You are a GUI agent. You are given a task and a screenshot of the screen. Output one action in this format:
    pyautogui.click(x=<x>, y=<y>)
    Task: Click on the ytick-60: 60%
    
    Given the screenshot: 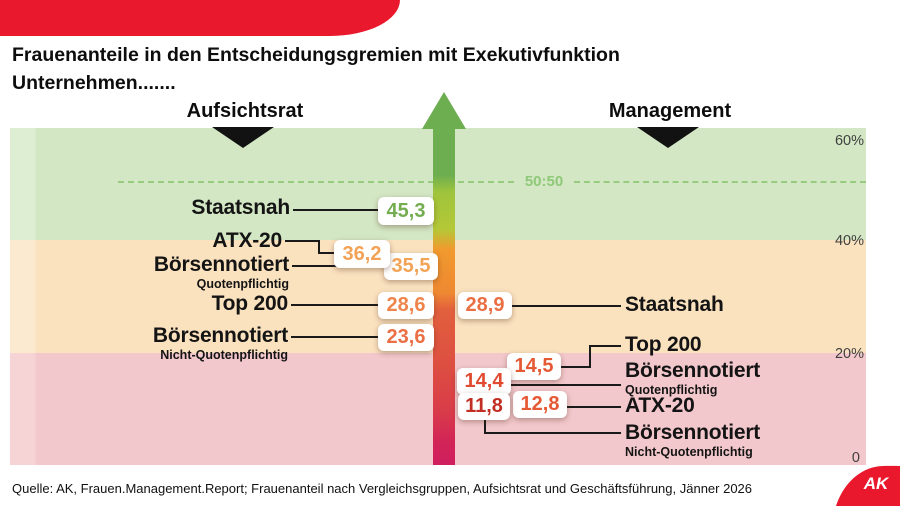 What is the action you would take?
    pyautogui.click(x=849, y=141)
    